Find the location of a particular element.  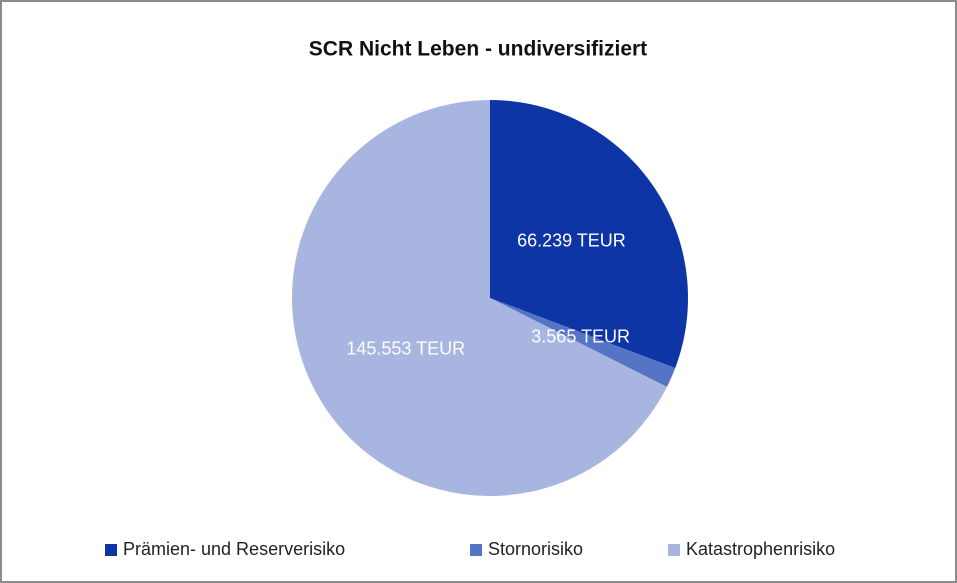

data-label: 3.565 TEUR is located at coordinates (580, 337).